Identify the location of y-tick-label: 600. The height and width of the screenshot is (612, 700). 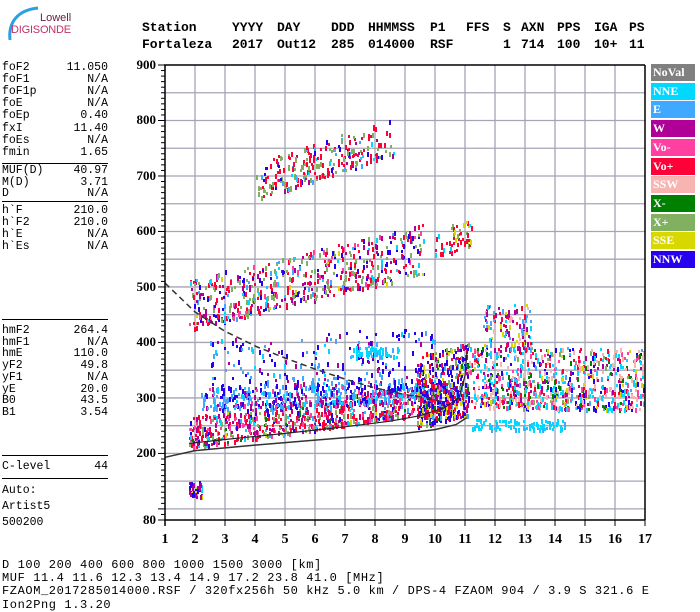
(146, 231).